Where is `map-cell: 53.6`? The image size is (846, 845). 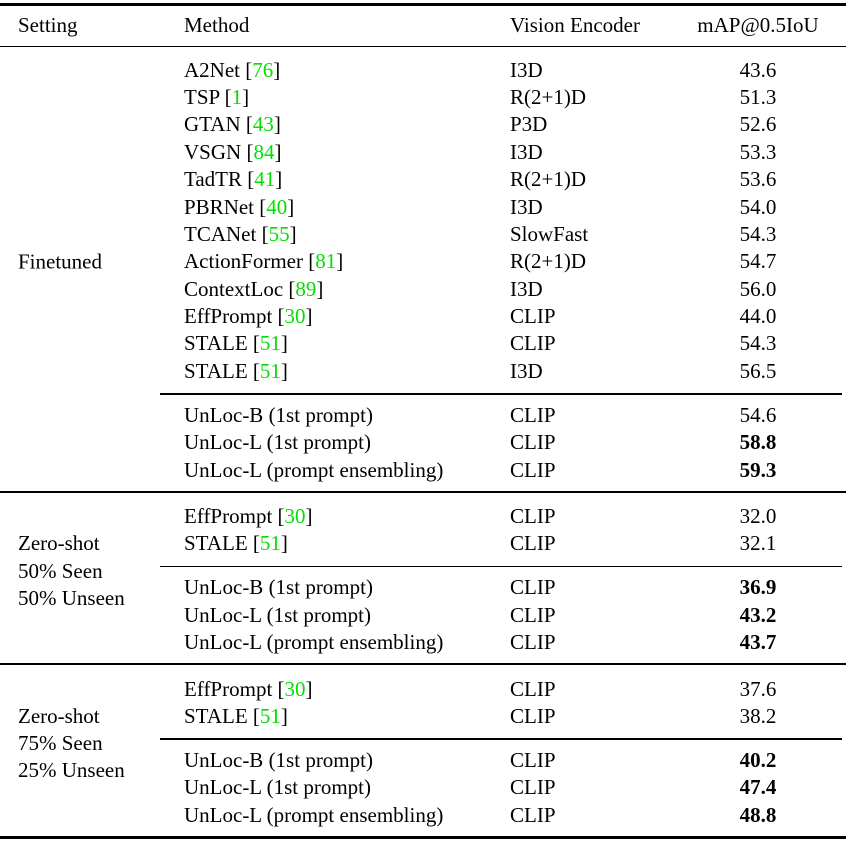 map-cell: 53.6 is located at coordinates (758, 179).